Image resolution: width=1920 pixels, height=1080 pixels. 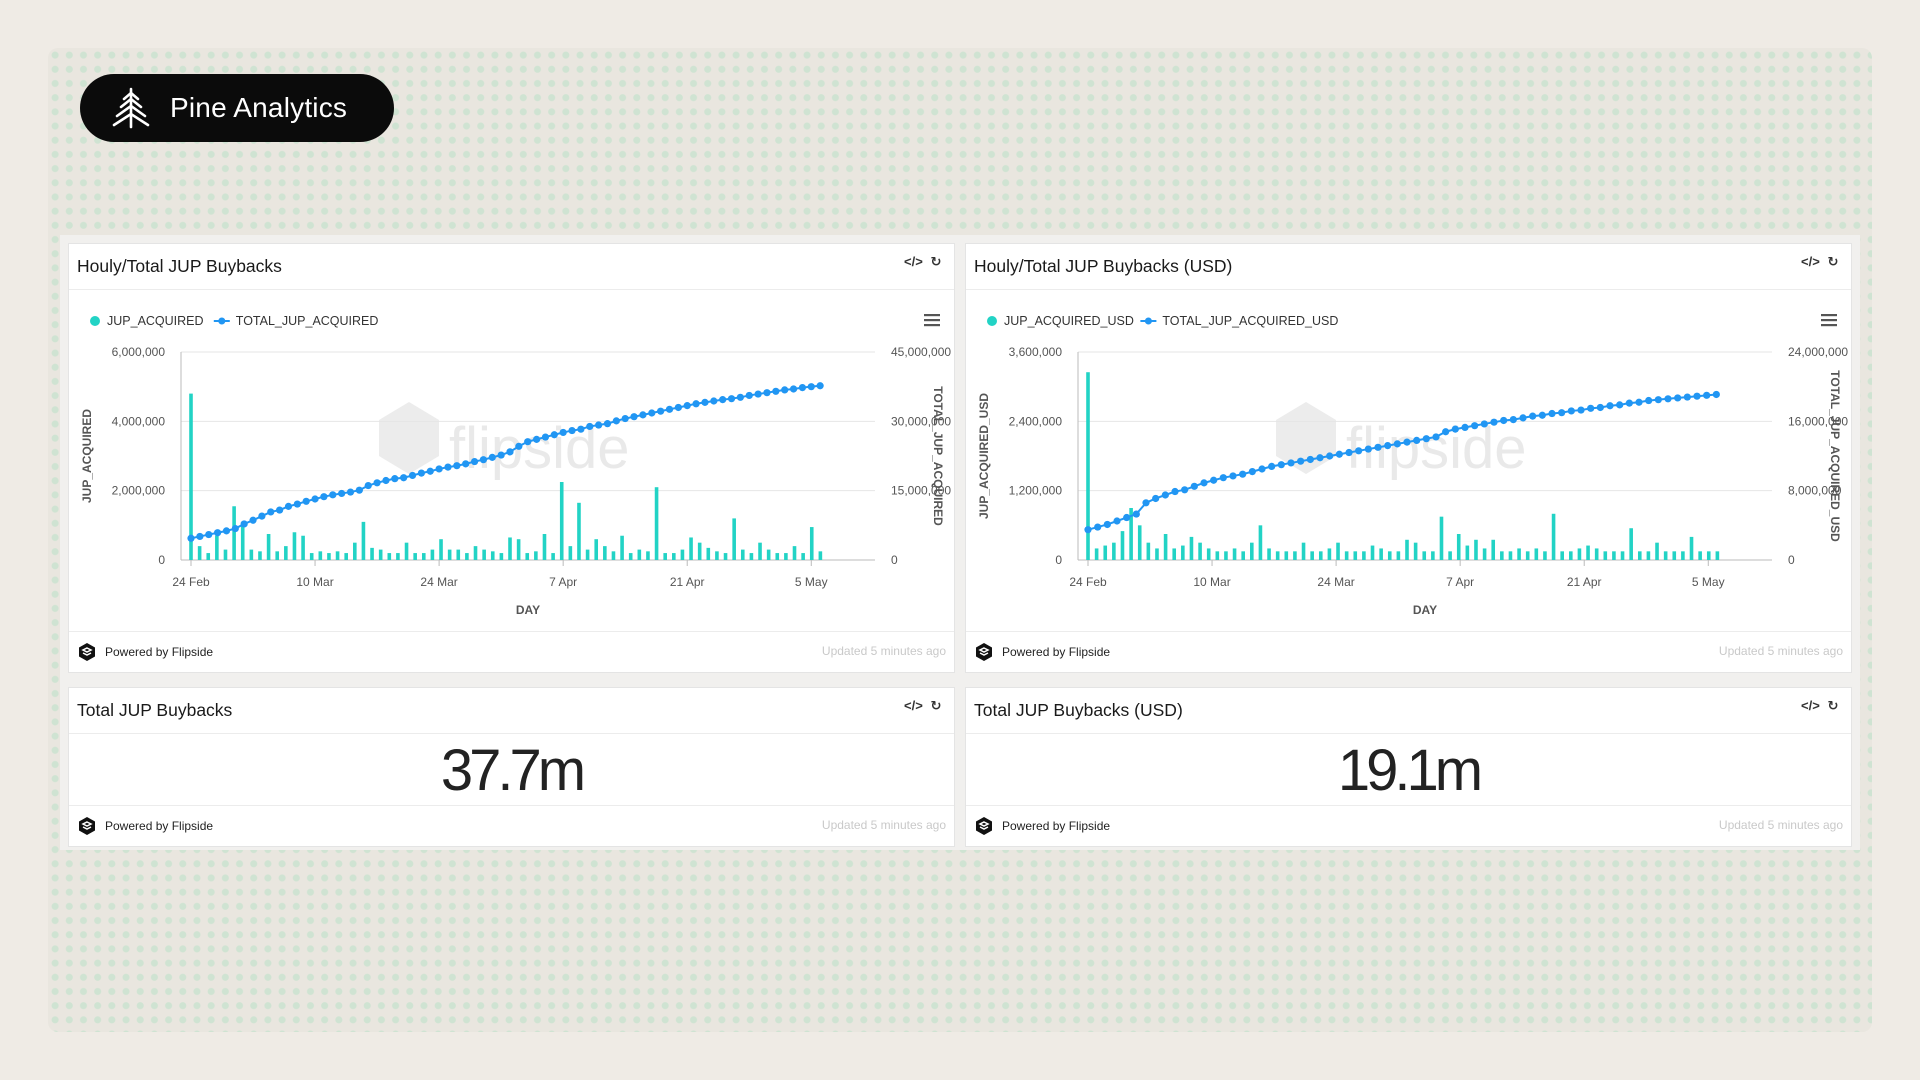 I want to click on x-tick-label: 24 Mar, so click(x=438, y=582).